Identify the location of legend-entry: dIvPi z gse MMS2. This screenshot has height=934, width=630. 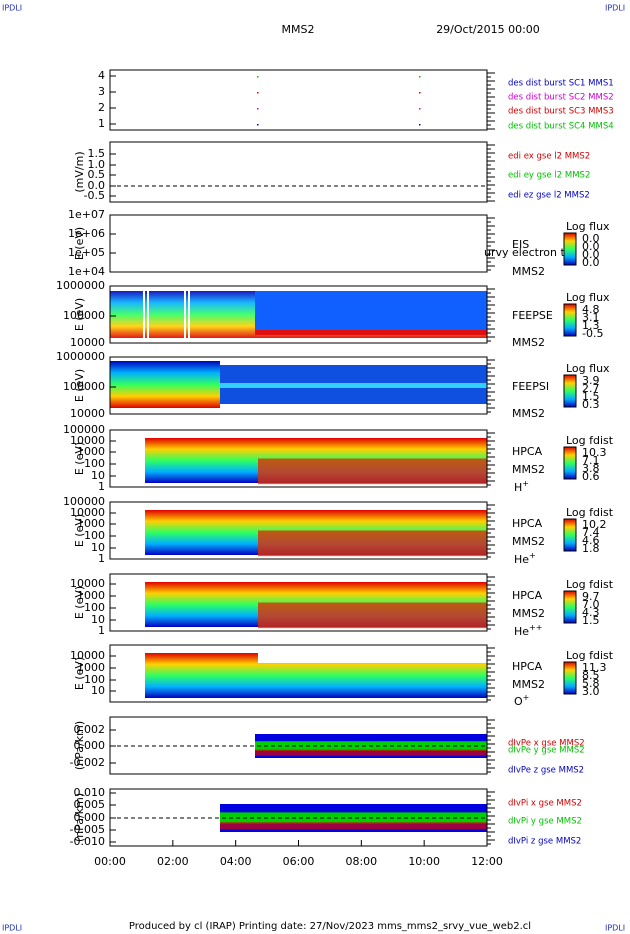
(544, 842).